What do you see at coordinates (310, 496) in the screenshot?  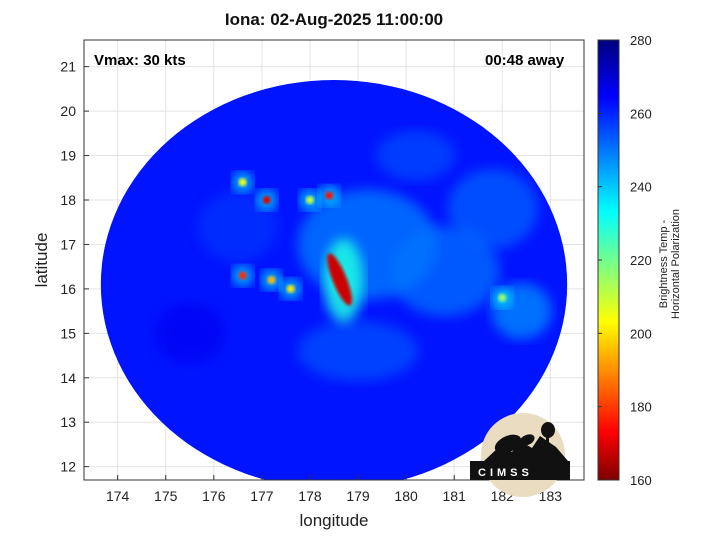 I see `x-tick-label: 178` at bounding box center [310, 496].